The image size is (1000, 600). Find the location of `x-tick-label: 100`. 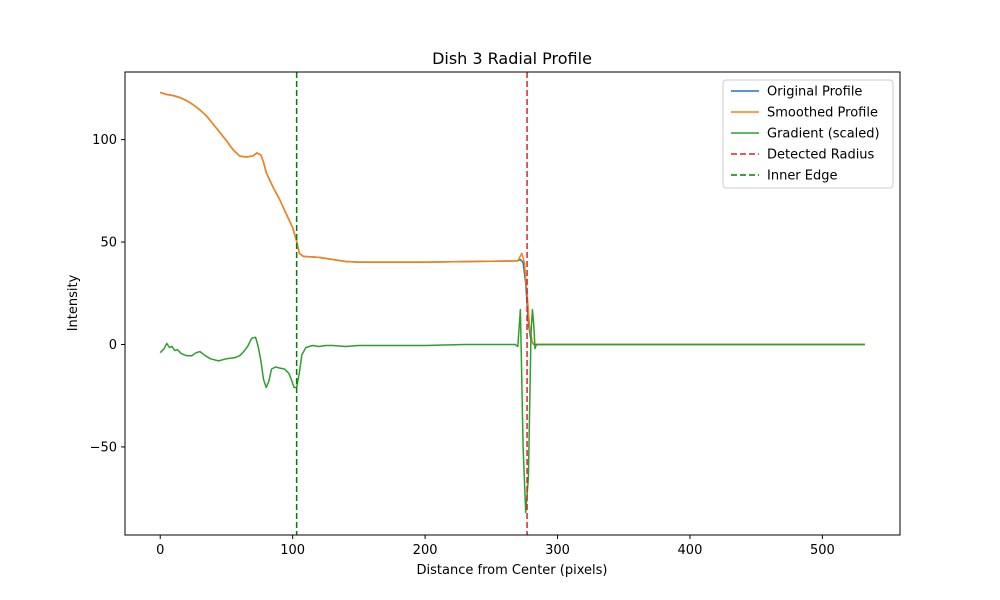

x-tick-label: 100 is located at coordinates (292, 550).